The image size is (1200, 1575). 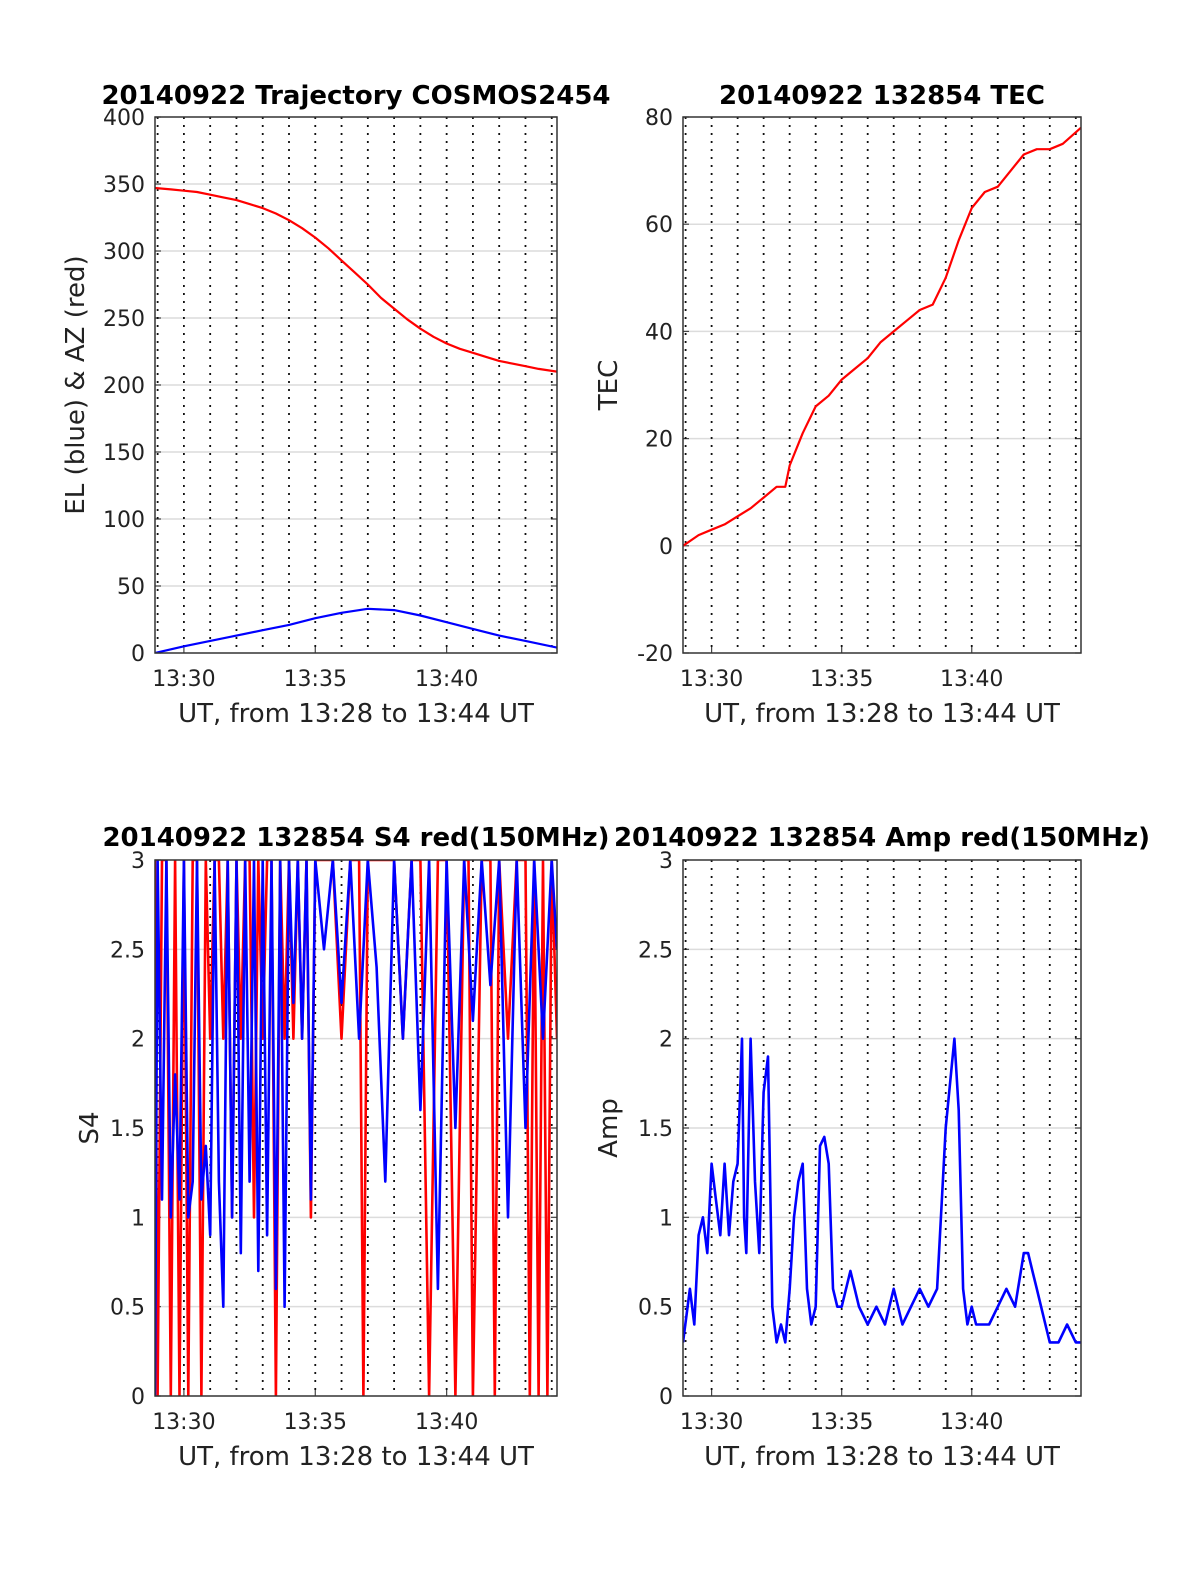 I want to click on s4-xlabel: UT, from 13:28 to 13:44 UT, so click(x=356, y=1457).